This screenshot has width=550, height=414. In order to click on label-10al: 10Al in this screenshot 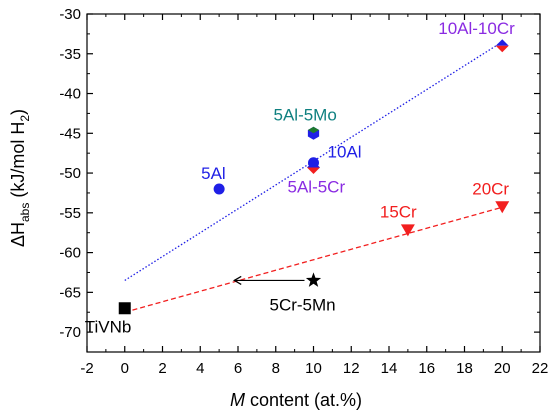, I will do `click(345, 152)`.